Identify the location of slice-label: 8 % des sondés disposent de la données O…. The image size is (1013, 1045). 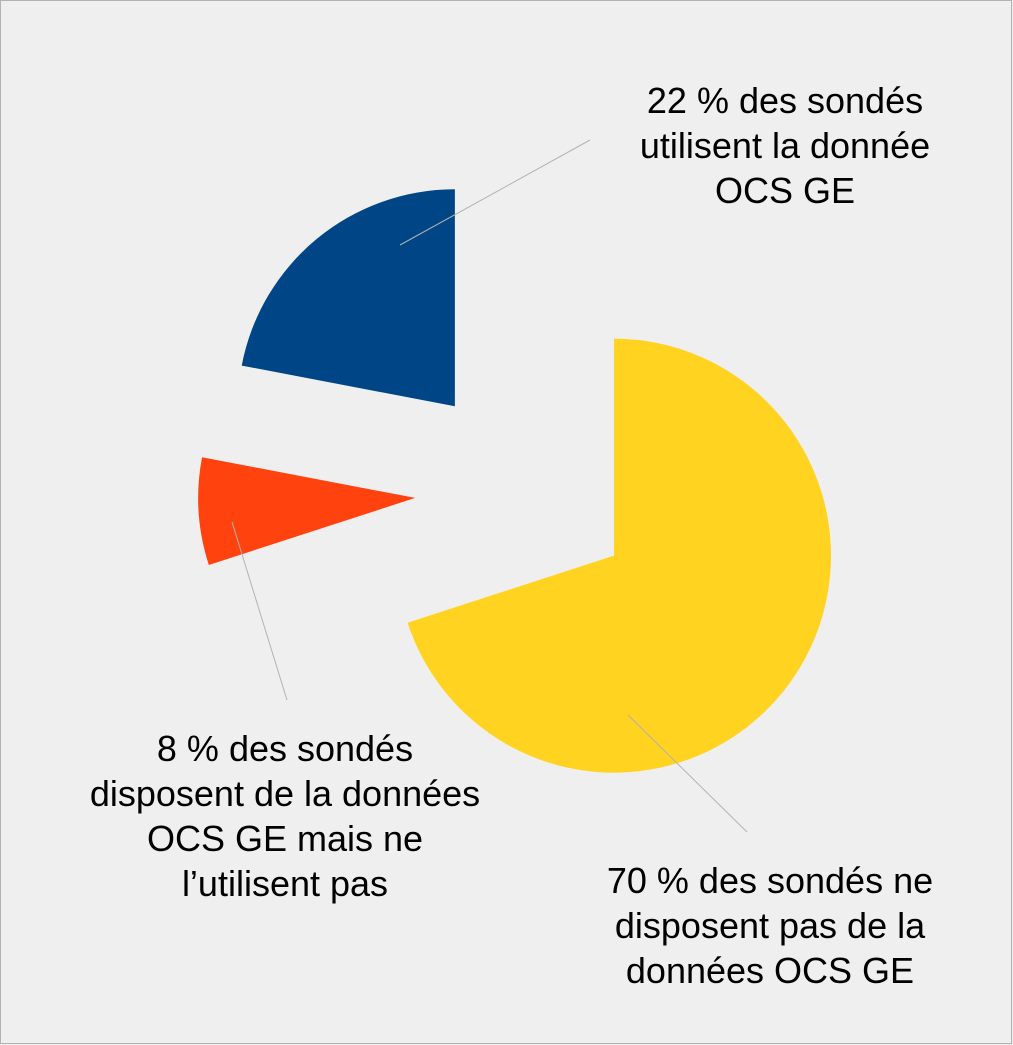
(285, 816).